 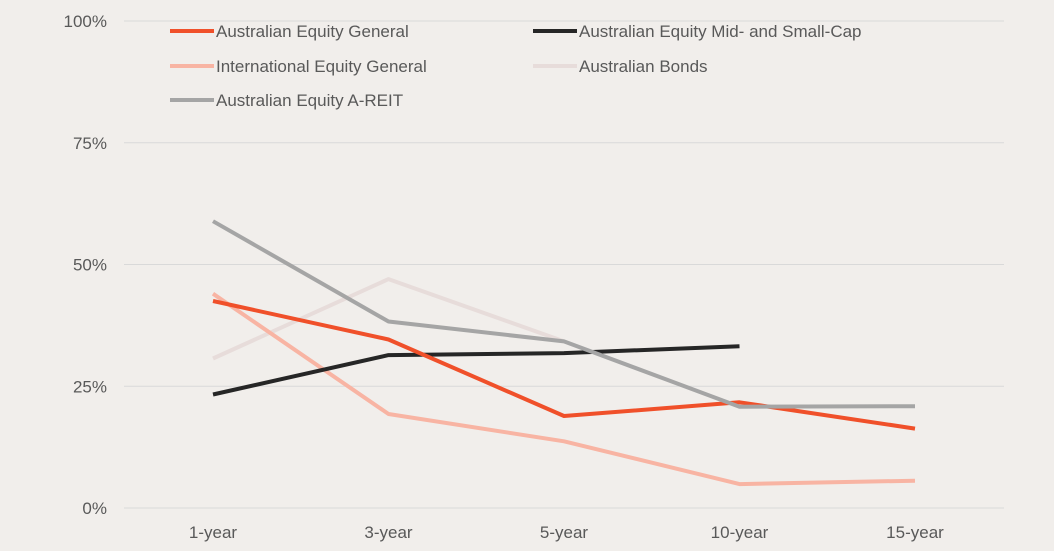 I want to click on x-axis-ticks: 1-year 3-year 5-year 10-year 15-year, so click(x=566, y=532).